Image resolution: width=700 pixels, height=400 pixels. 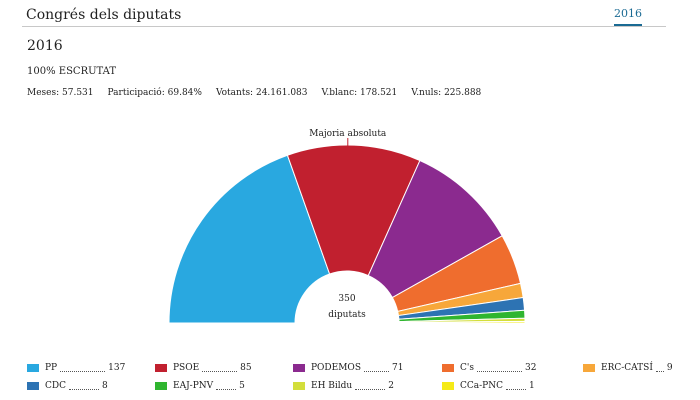 What do you see at coordinates (71, 71) in the screenshot?
I see `scrutiny-status: 100% ESCRUTAT` at bounding box center [71, 71].